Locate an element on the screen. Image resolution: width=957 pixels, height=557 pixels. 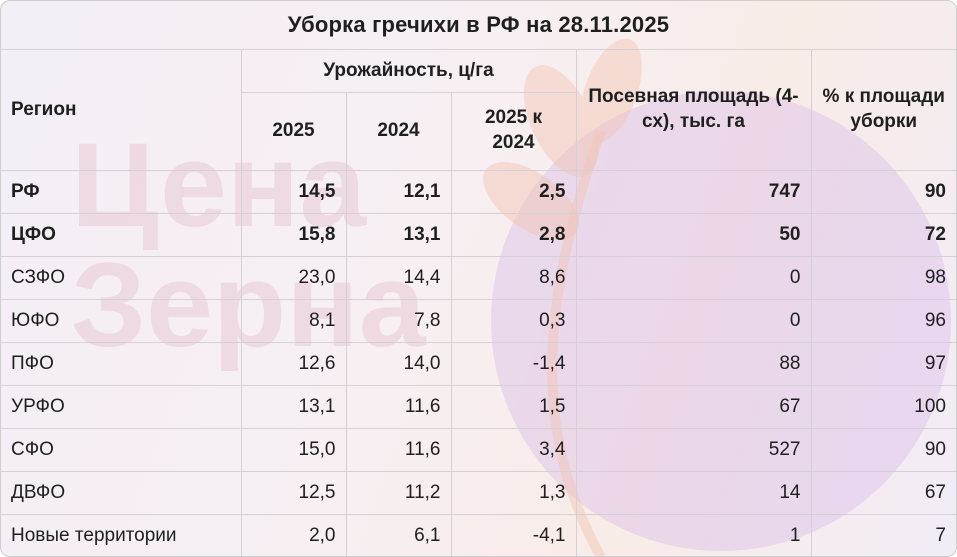
cell-yield-2024: 14,4 is located at coordinates (398, 277).